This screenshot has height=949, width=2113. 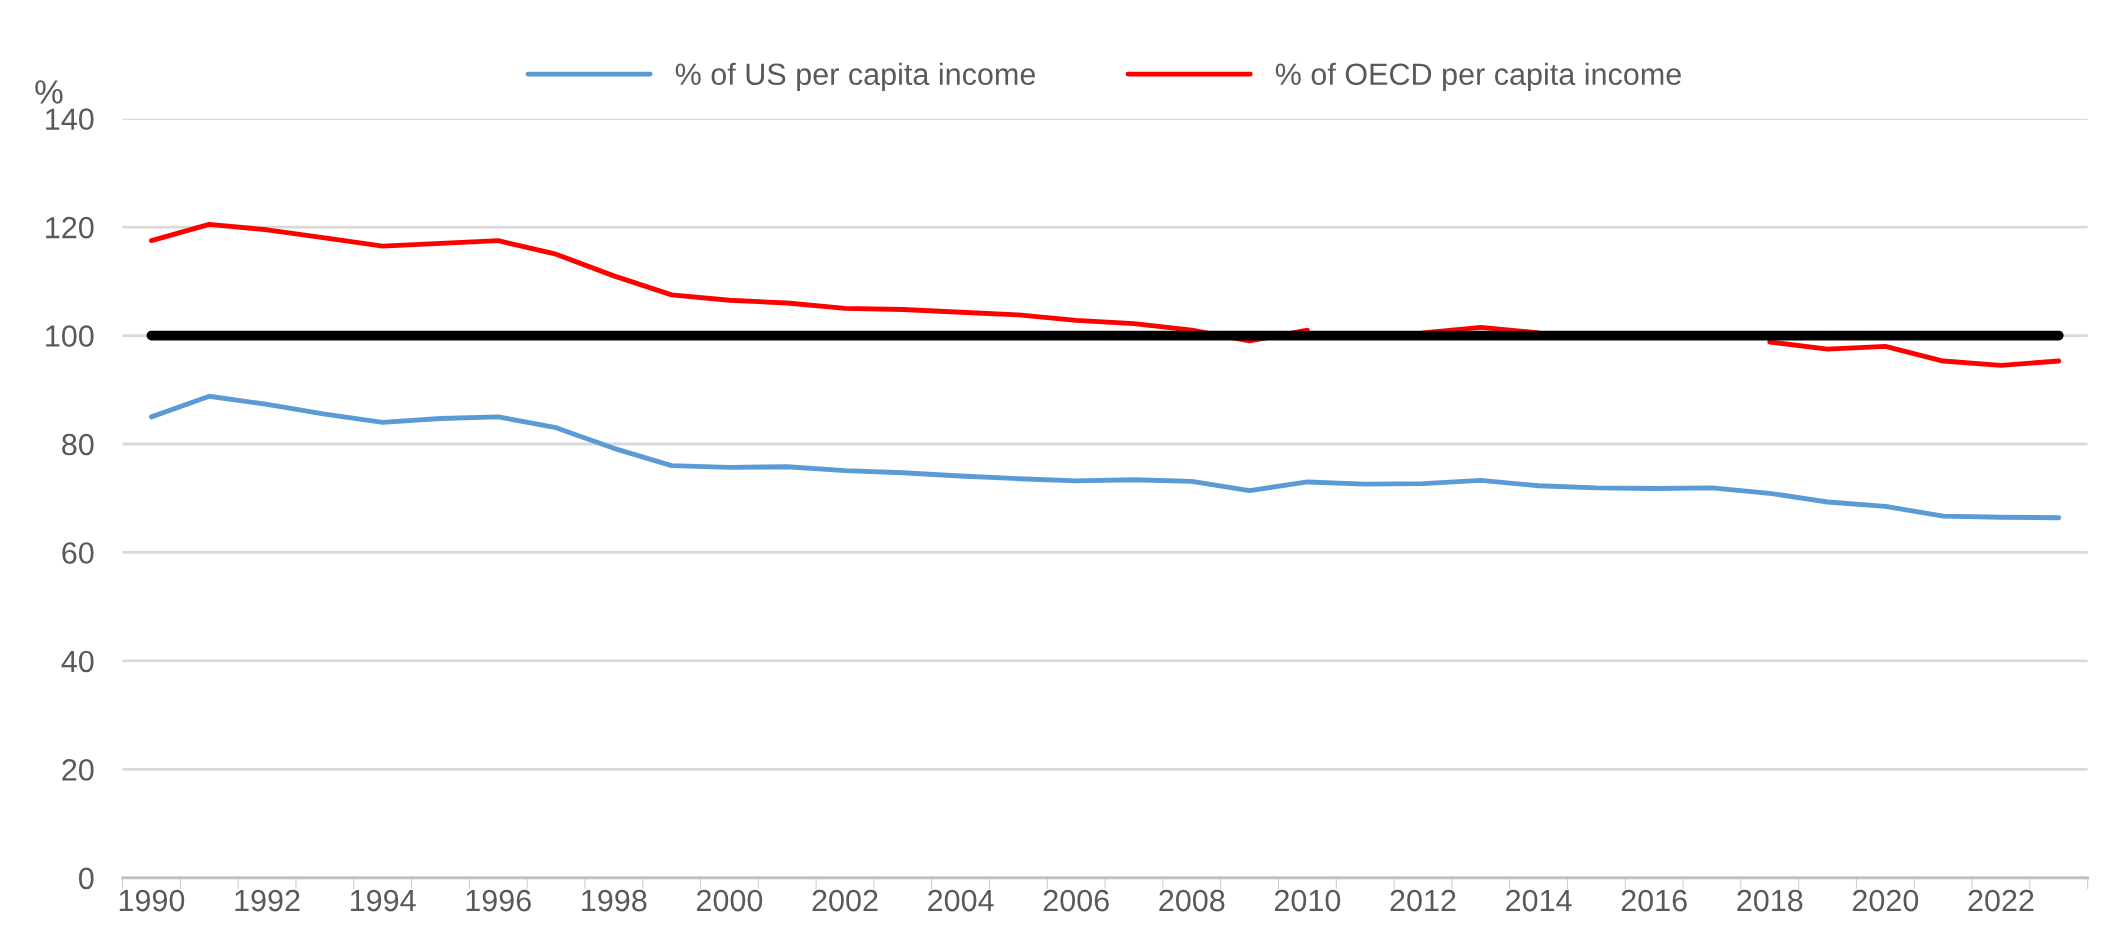 I want to click on x-tick-label: 1990, so click(x=152, y=900).